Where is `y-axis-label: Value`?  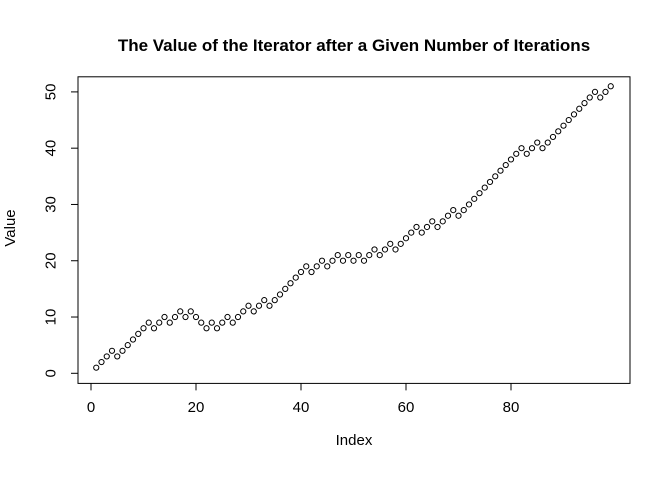 y-axis-label: Value is located at coordinates (10, 227).